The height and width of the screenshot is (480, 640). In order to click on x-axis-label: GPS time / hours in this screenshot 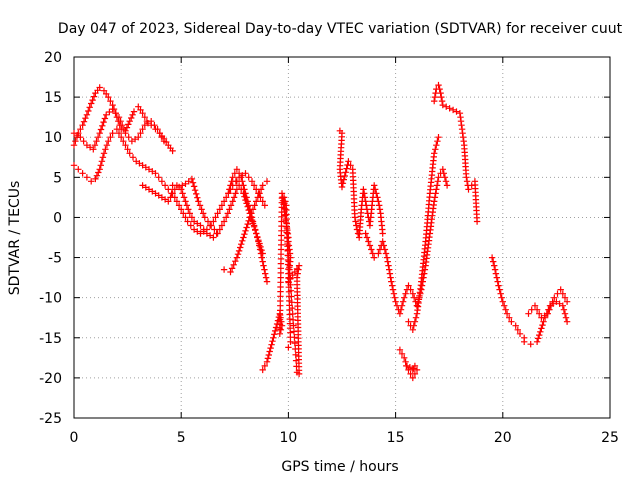, I will do `click(339, 467)`.